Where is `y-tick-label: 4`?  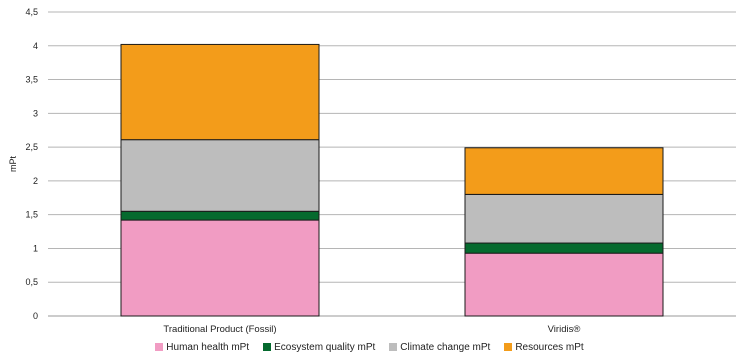 y-tick-label: 4 is located at coordinates (35, 46).